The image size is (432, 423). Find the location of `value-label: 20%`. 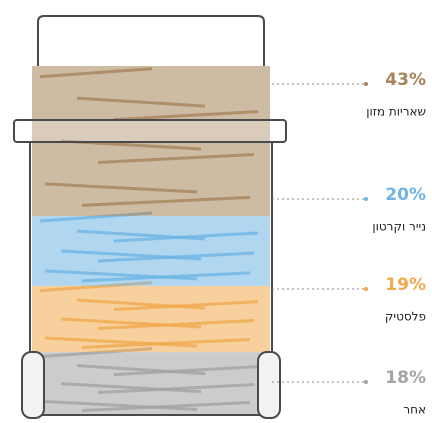

value-label: 20% is located at coordinates (405, 195).